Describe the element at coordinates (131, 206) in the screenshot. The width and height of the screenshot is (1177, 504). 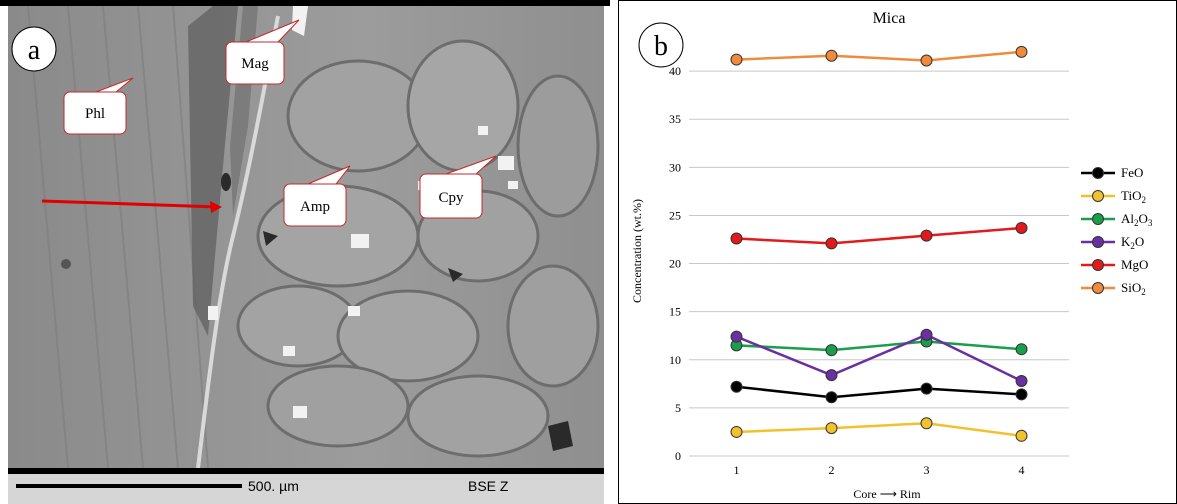
I see `red-arrow` at that location.